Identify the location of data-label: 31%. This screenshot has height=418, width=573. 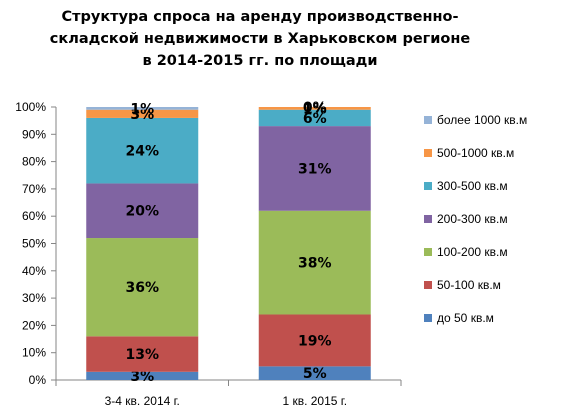
(315, 169).